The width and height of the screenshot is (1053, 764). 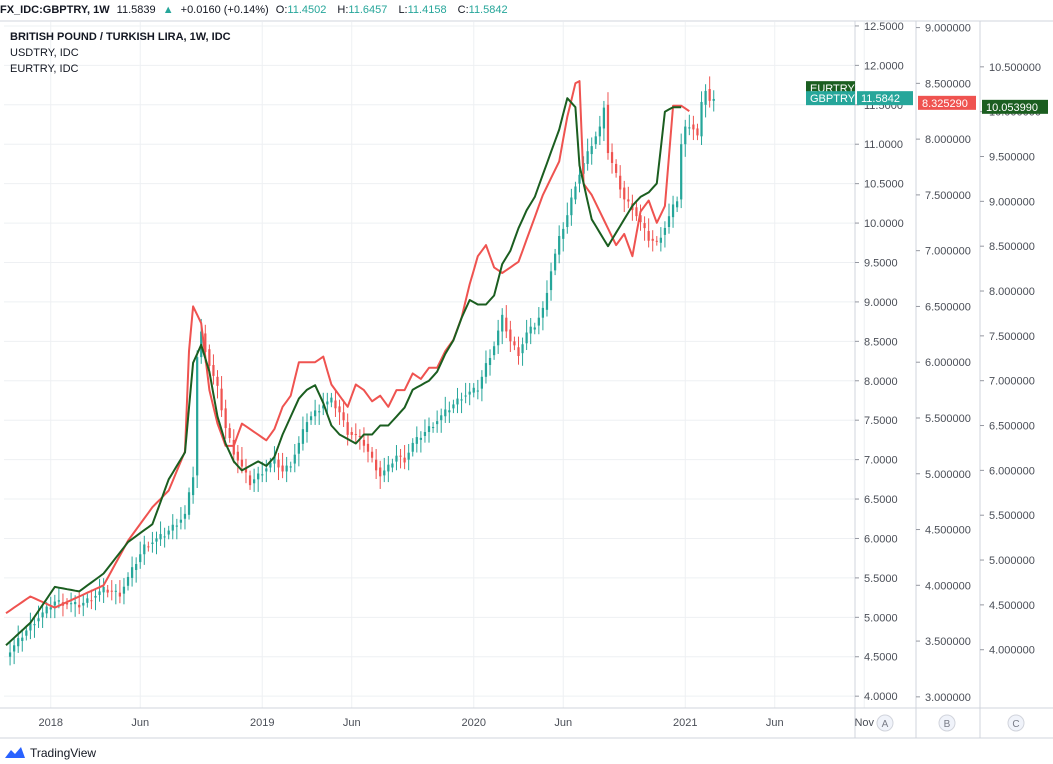 What do you see at coordinates (1012, 651) in the screenshot?
I see `price-axis-label: 4.000000` at bounding box center [1012, 651].